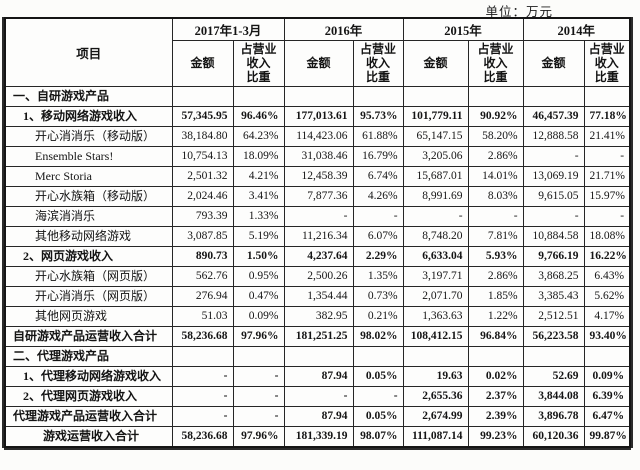  I want to click on ratio-cell: 6.43%, so click(607, 276).